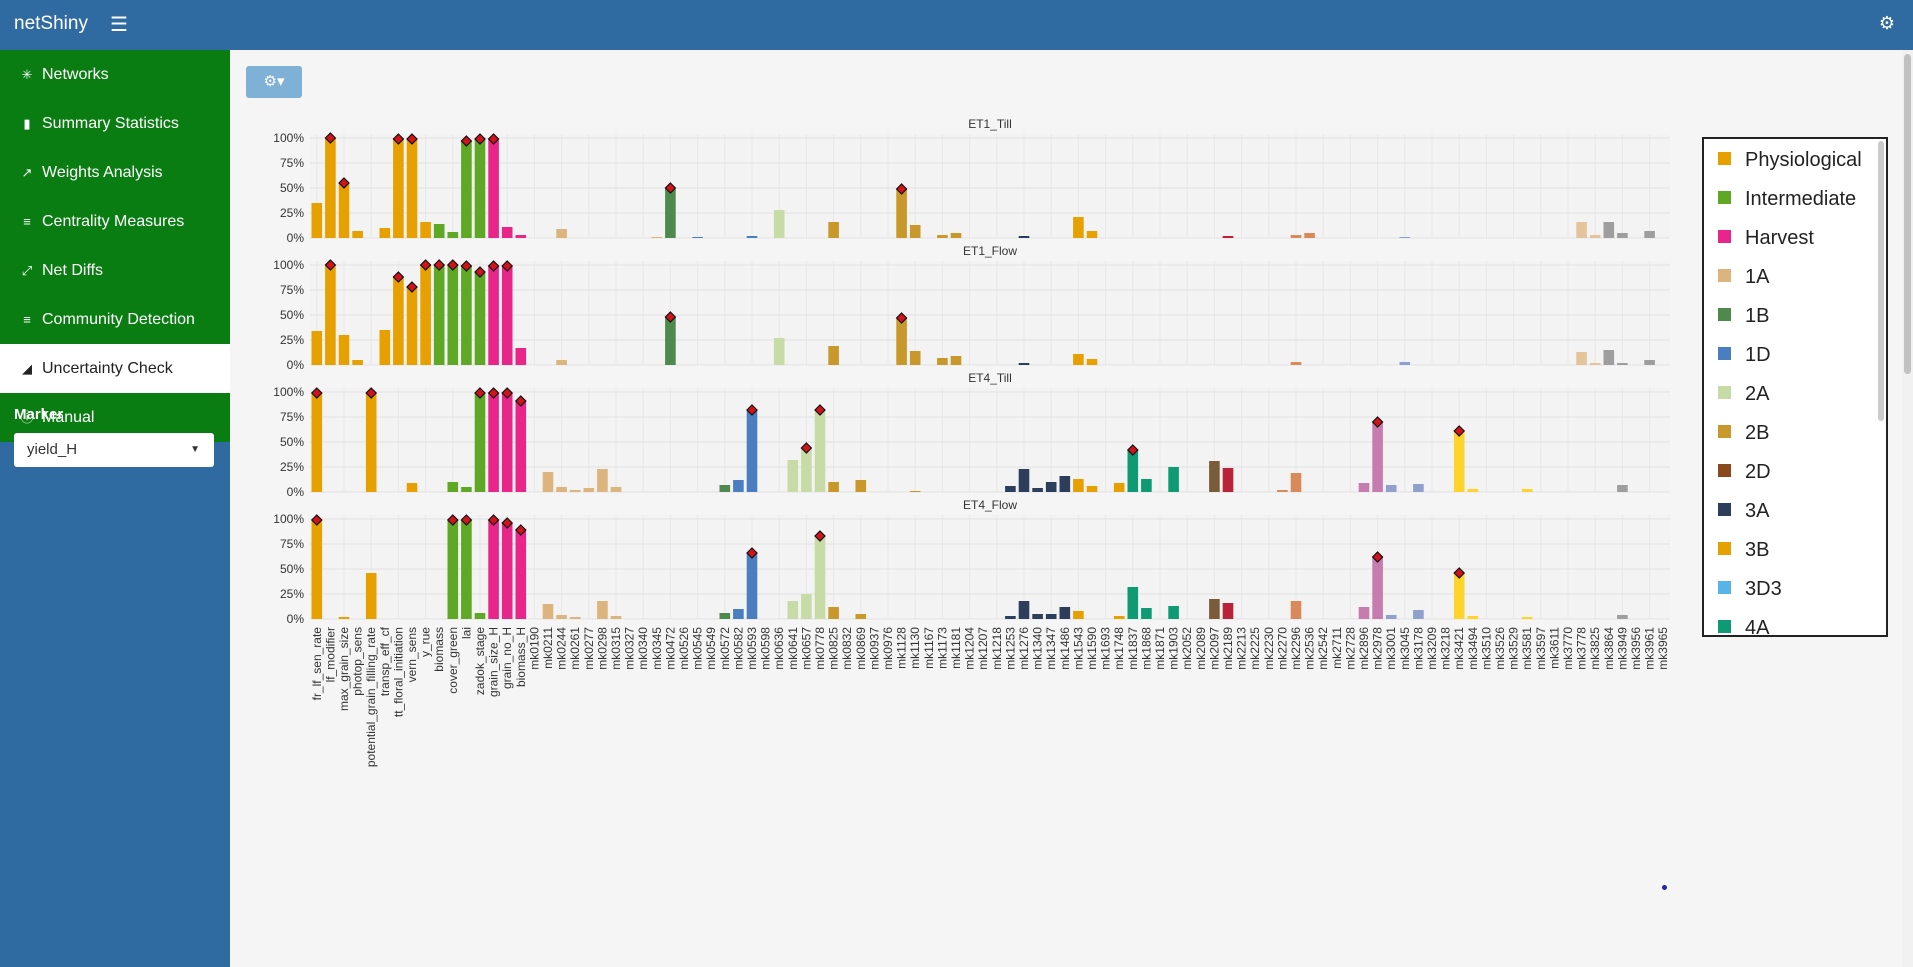 This screenshot has width=1913, height=967. I want to click on legend-item: 3B, so click(1743, 550).